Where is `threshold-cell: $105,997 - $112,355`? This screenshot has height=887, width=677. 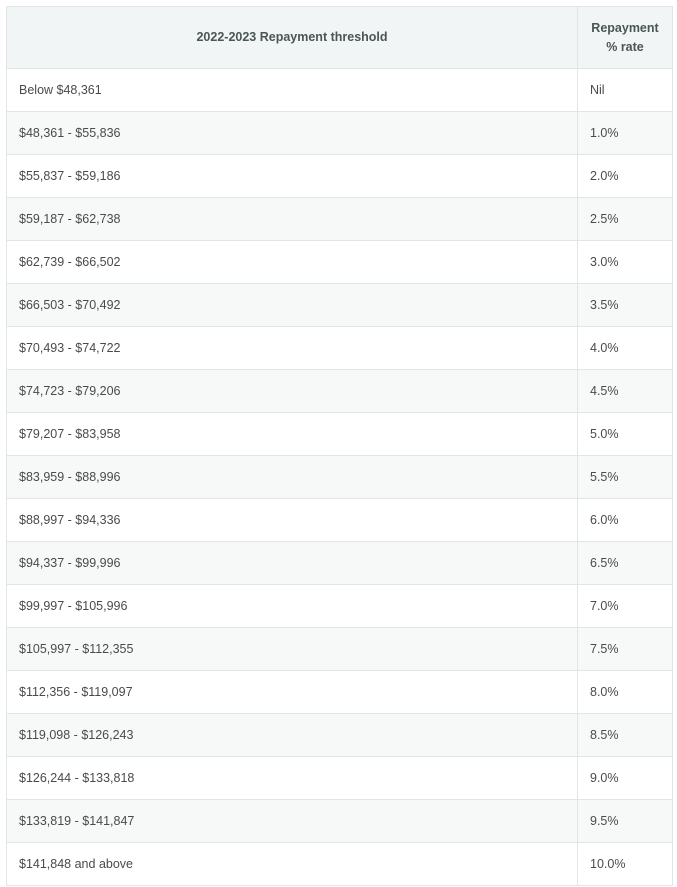 threshold-cell: $105,997 - $112,355 is located at coordinates (292, 649).